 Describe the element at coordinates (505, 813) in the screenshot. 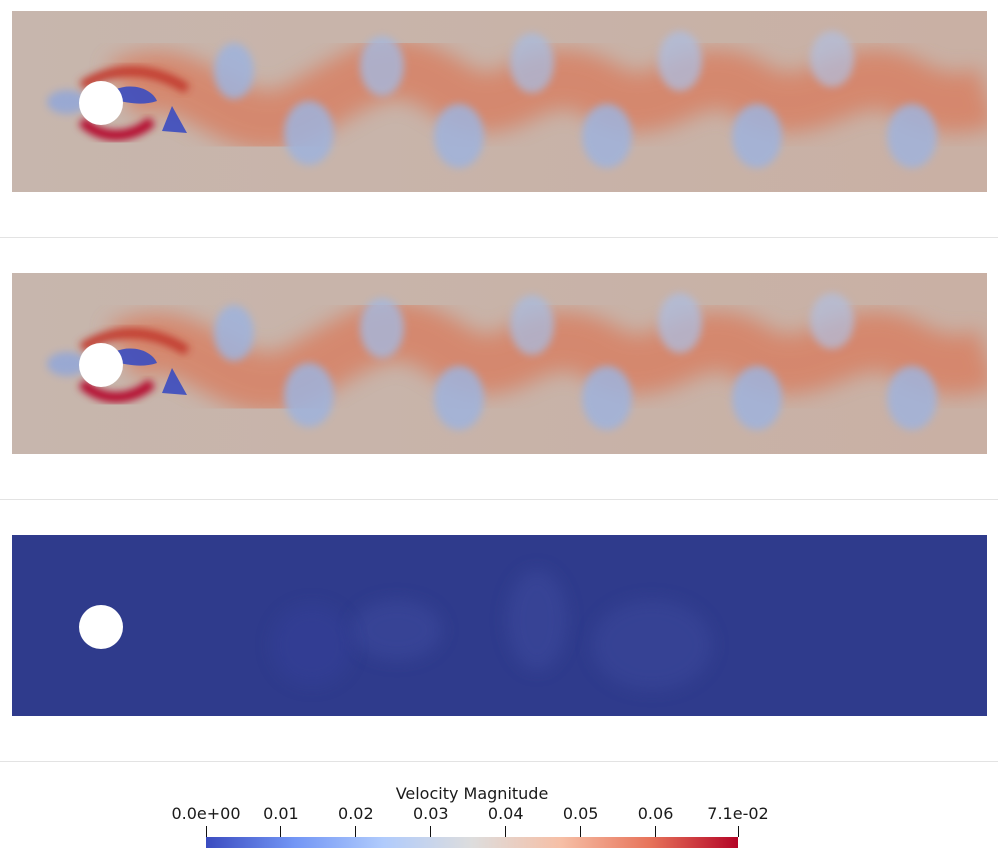

I see `colorbar-tick-label: 0.04` at that location.